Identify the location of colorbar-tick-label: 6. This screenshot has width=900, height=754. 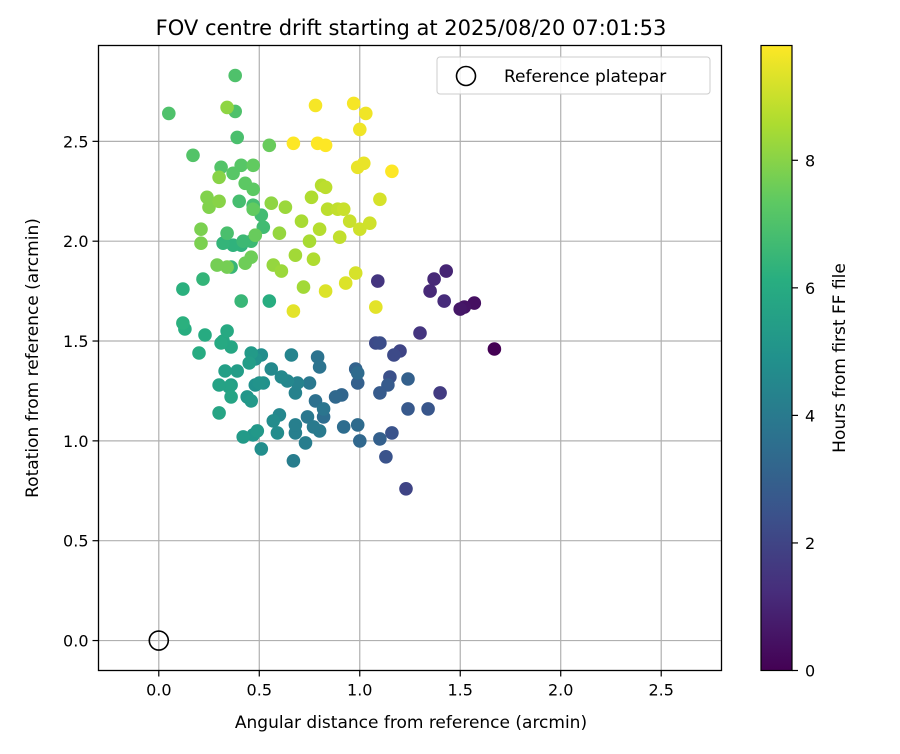
(810, 288).